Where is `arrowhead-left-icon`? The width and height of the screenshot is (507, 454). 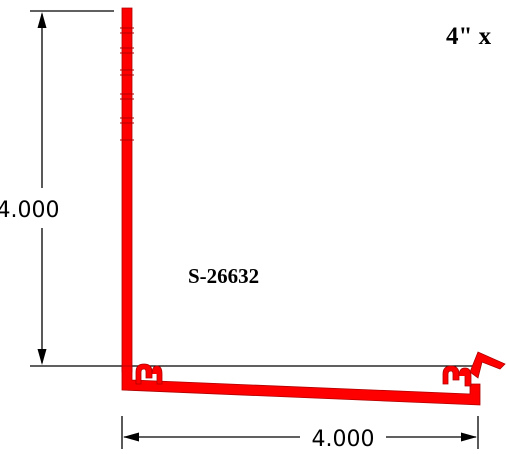 arrowhead-left-icon is located at coordinates (131, 437).